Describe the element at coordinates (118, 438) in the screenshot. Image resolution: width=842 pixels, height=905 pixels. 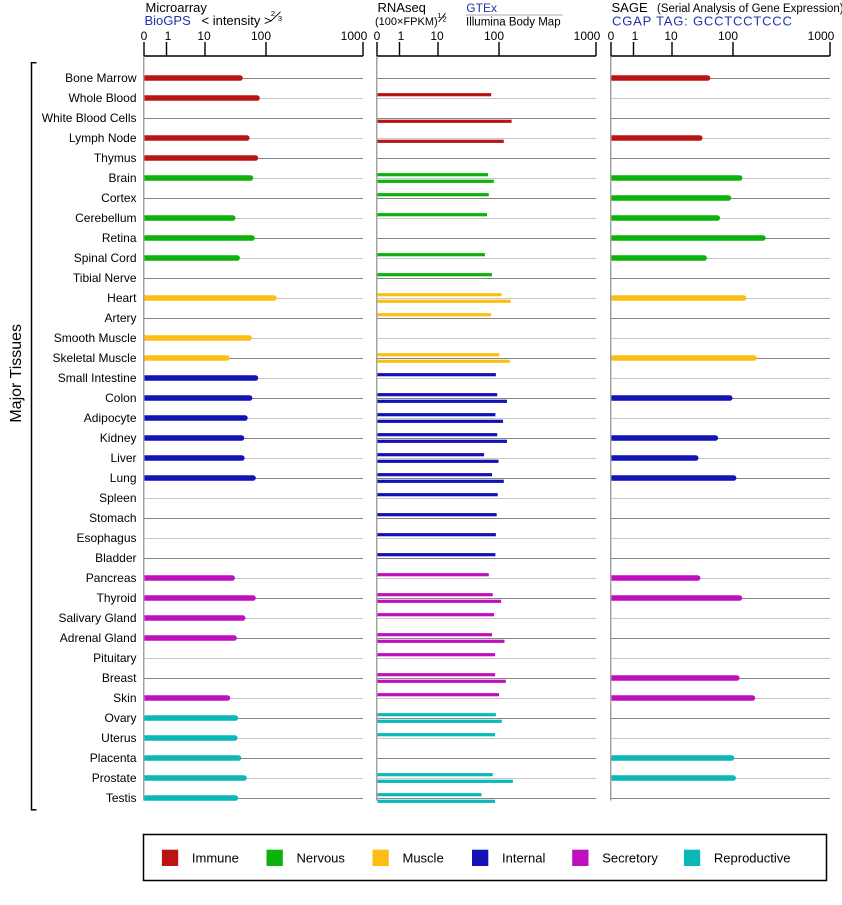
I see `svg-text: Kidney` at that location.